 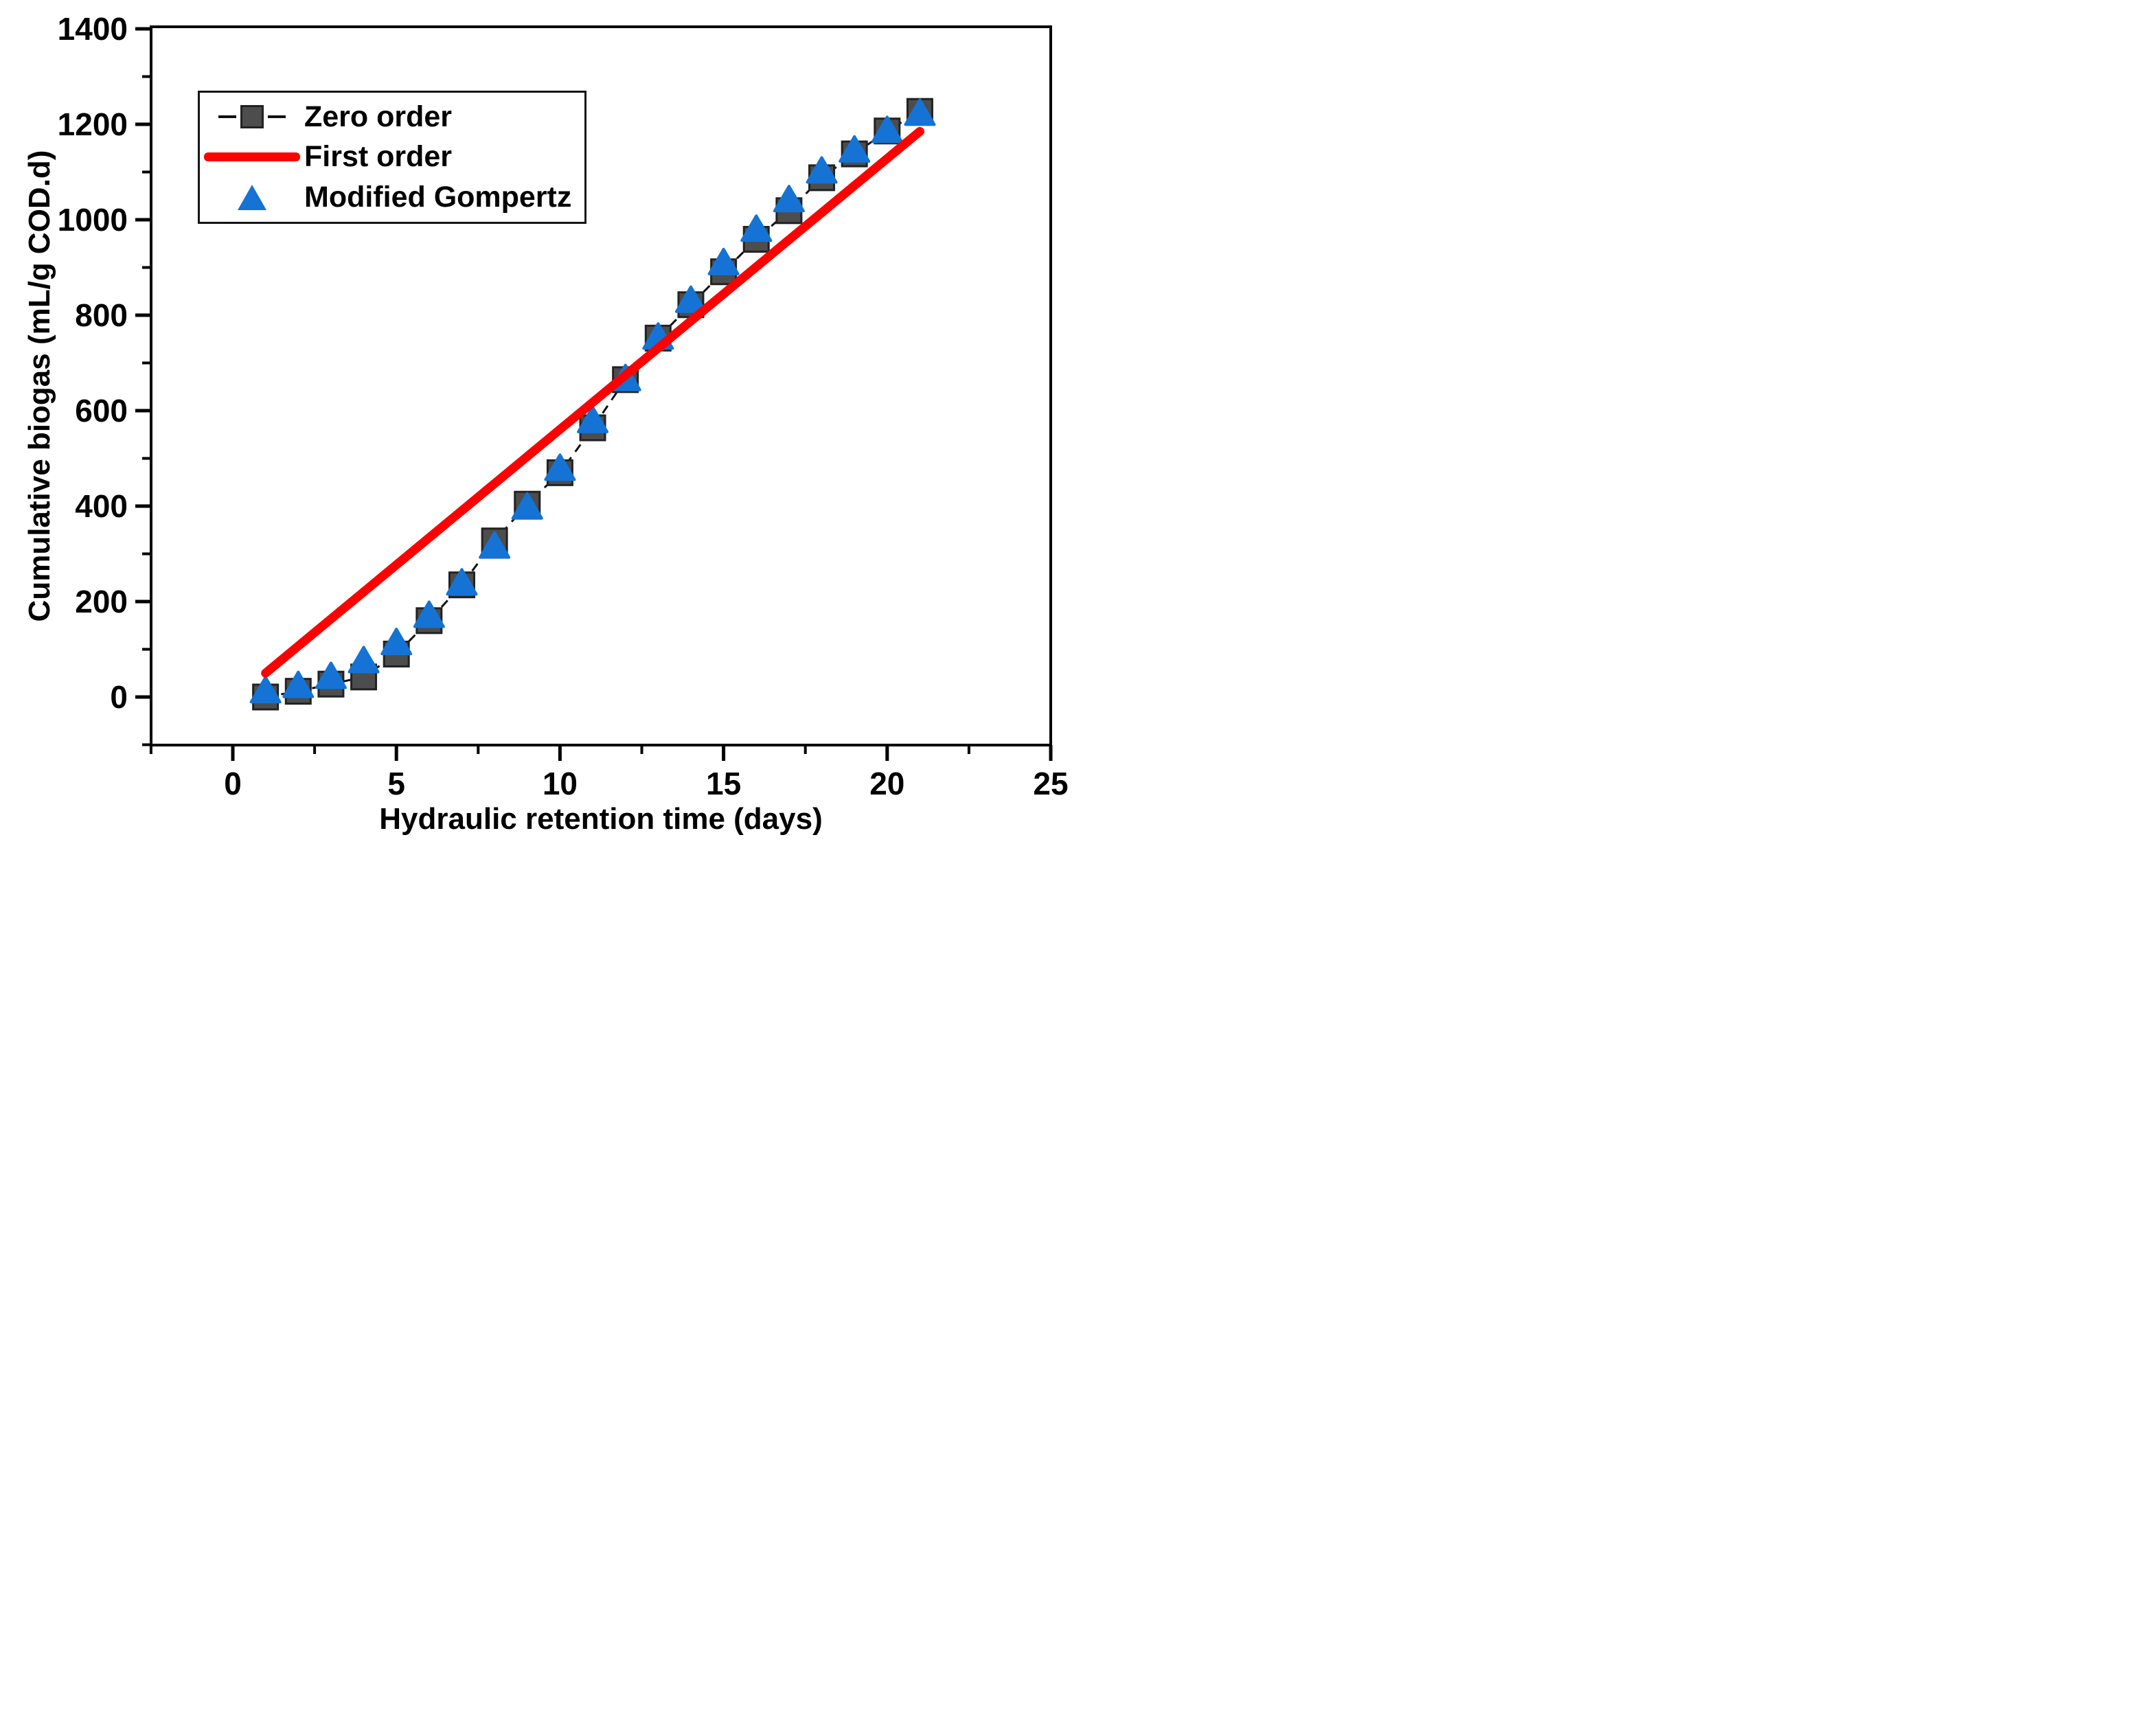 What do you see at coordinates (886, 783) in the screenshot?
I see `x-tick-label: 20` at bounding box center [886, 783].